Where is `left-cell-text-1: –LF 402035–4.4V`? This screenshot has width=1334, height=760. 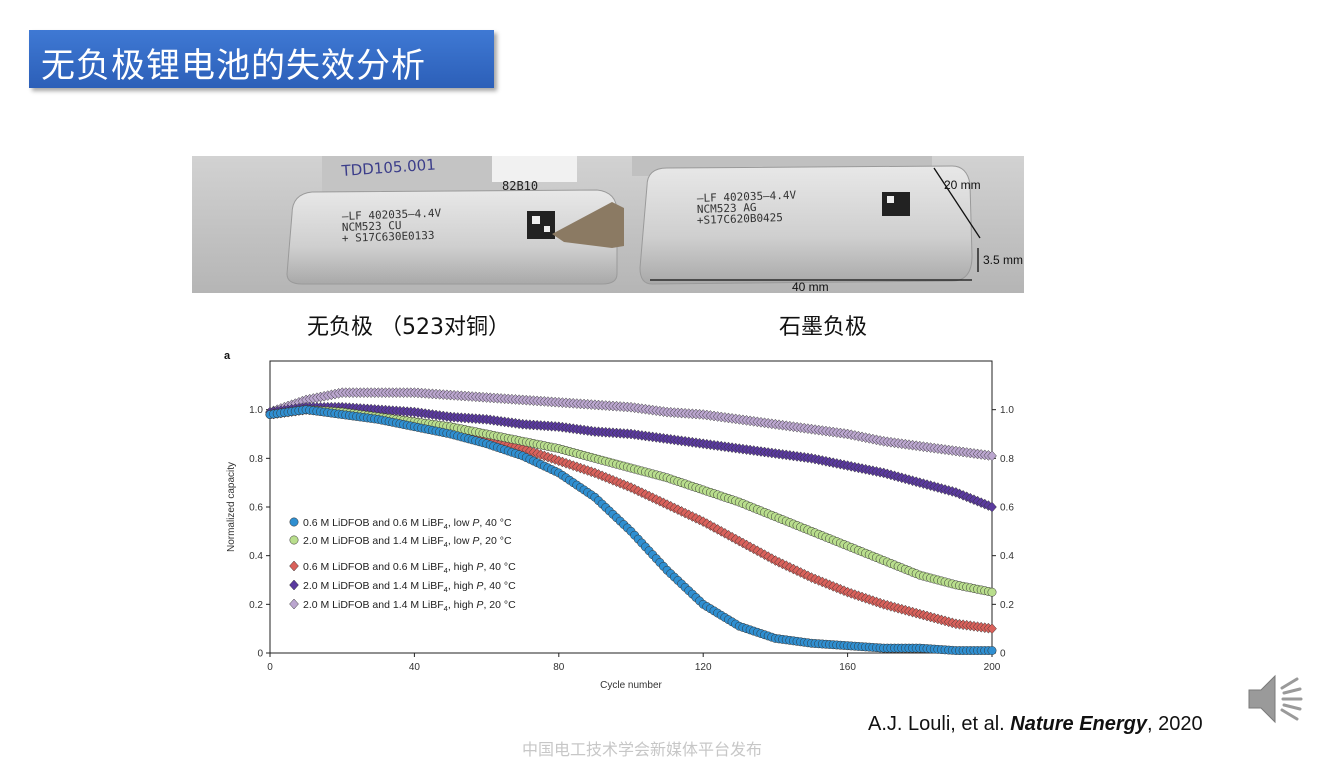
left-cell-text-1: –LF 402035–4.4V is located at coordinates (392, 215).